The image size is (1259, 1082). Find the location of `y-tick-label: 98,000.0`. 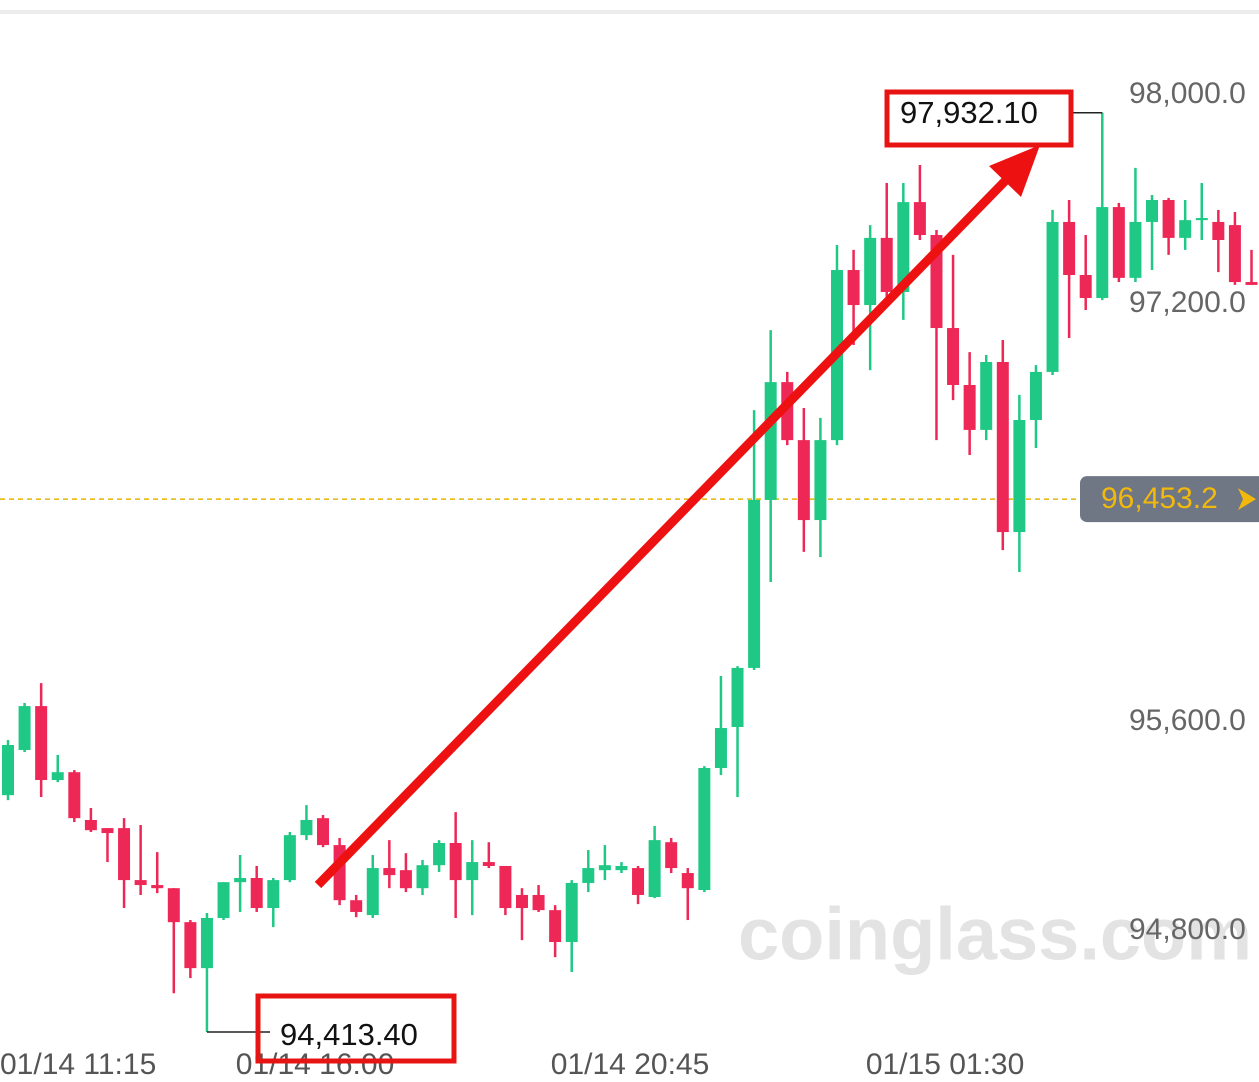

y-tick-label: 98,000.0 is located at coordinates (1187, 93).